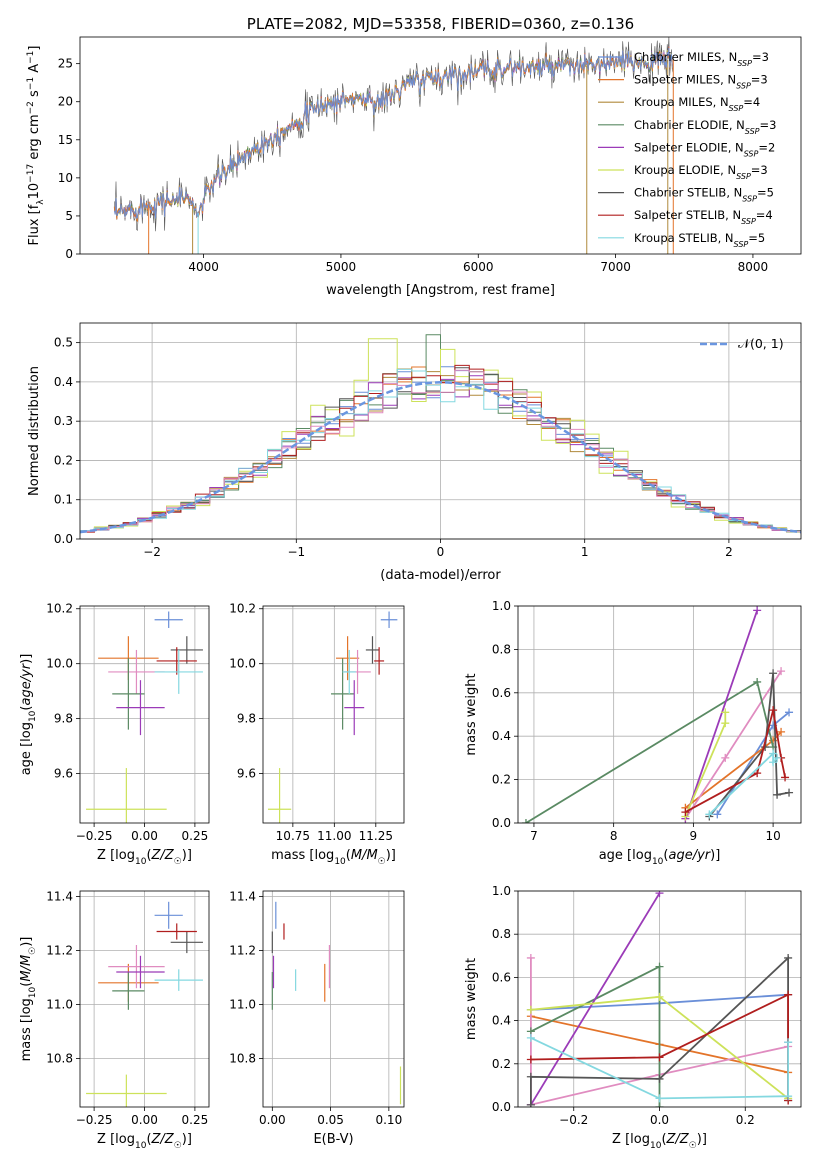 Image resolution: width=819 pixels, height=1170 pixels. What do you see at coordinates (63, 421) in the screenshot?
I see `y-tick-label: 0.3` at bounding box center [63, 421].